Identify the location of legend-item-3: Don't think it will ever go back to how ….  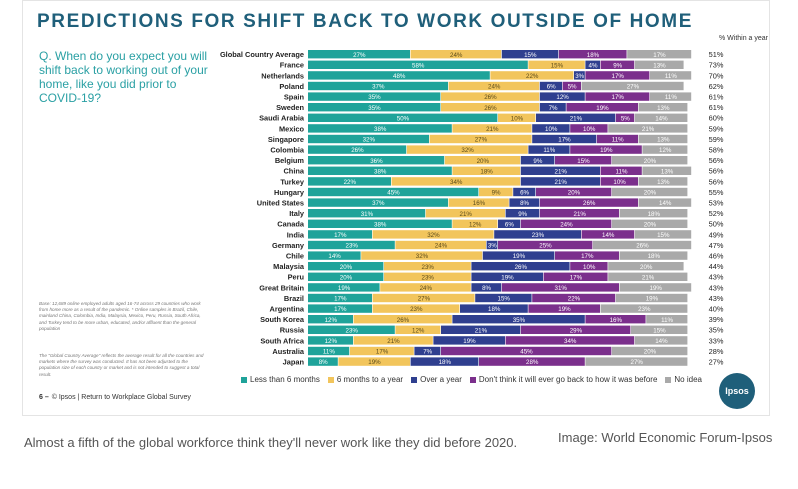
(563, 379).